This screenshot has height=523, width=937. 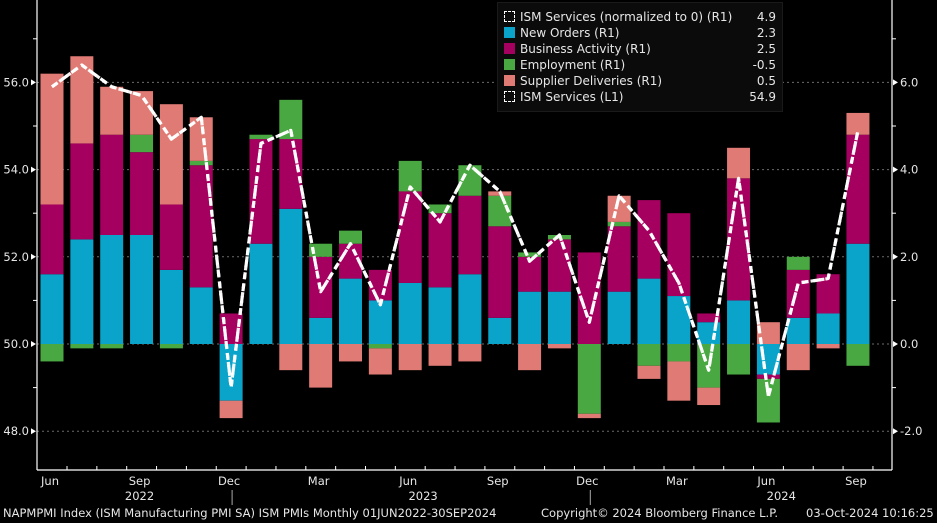 I want to click on footer-timestamp: 03-Oct-2024 10:16:25, so click(x=870, y=513).